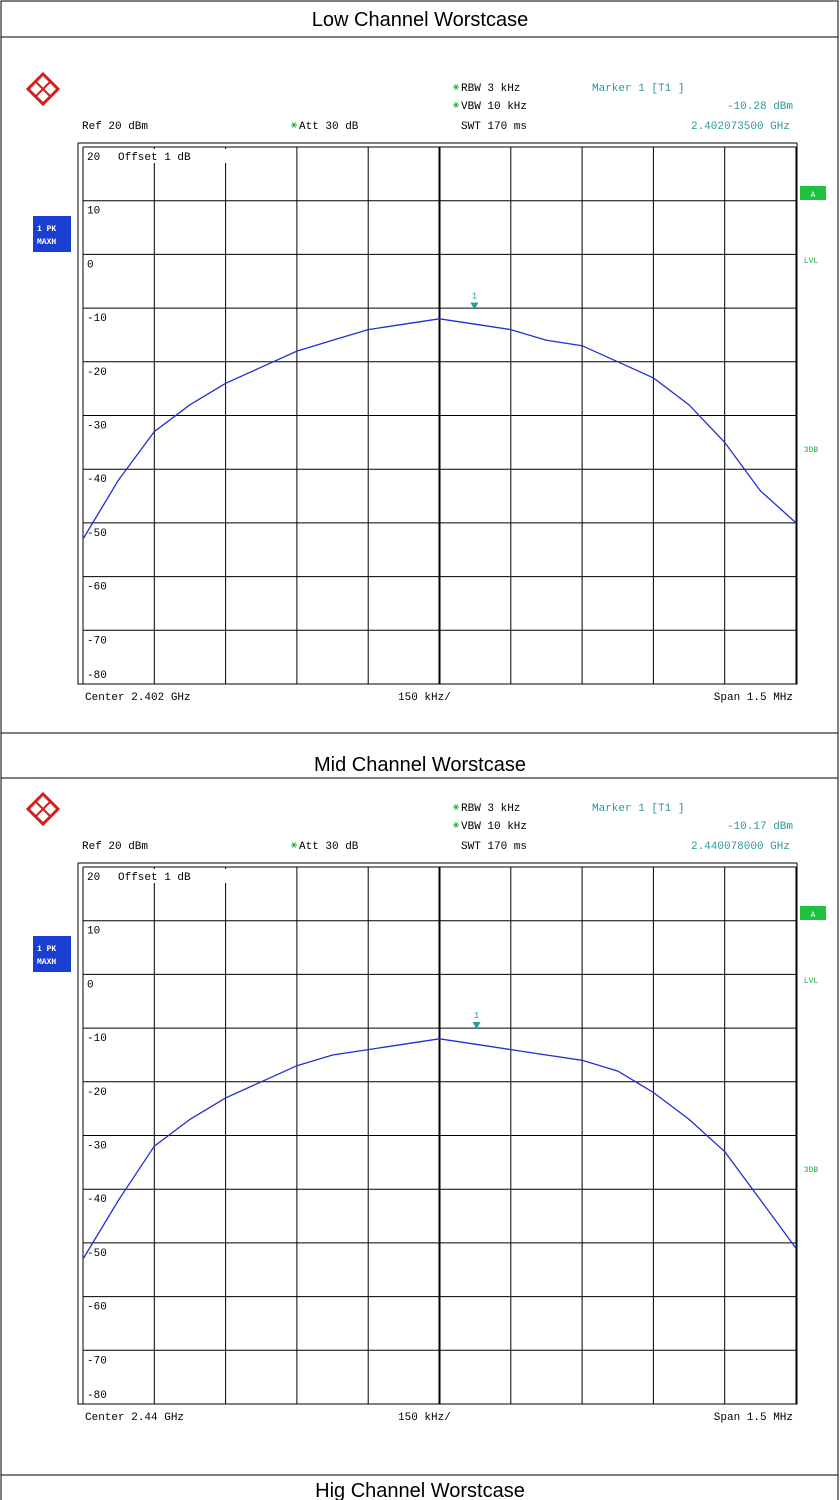 This screenshot has height=1500, width=840. Describe the element at coordinates (420, 765) in the screenshot. I see `section-title: Mid Channel Worstcase` at that location.